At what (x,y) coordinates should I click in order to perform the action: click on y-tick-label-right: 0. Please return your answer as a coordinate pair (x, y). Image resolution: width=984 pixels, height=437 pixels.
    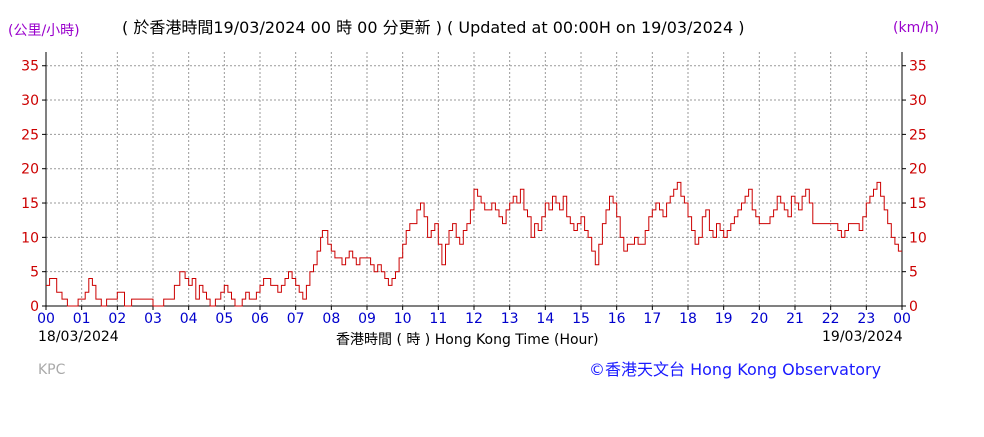
    Looking at the image, I should click on (913, 307).